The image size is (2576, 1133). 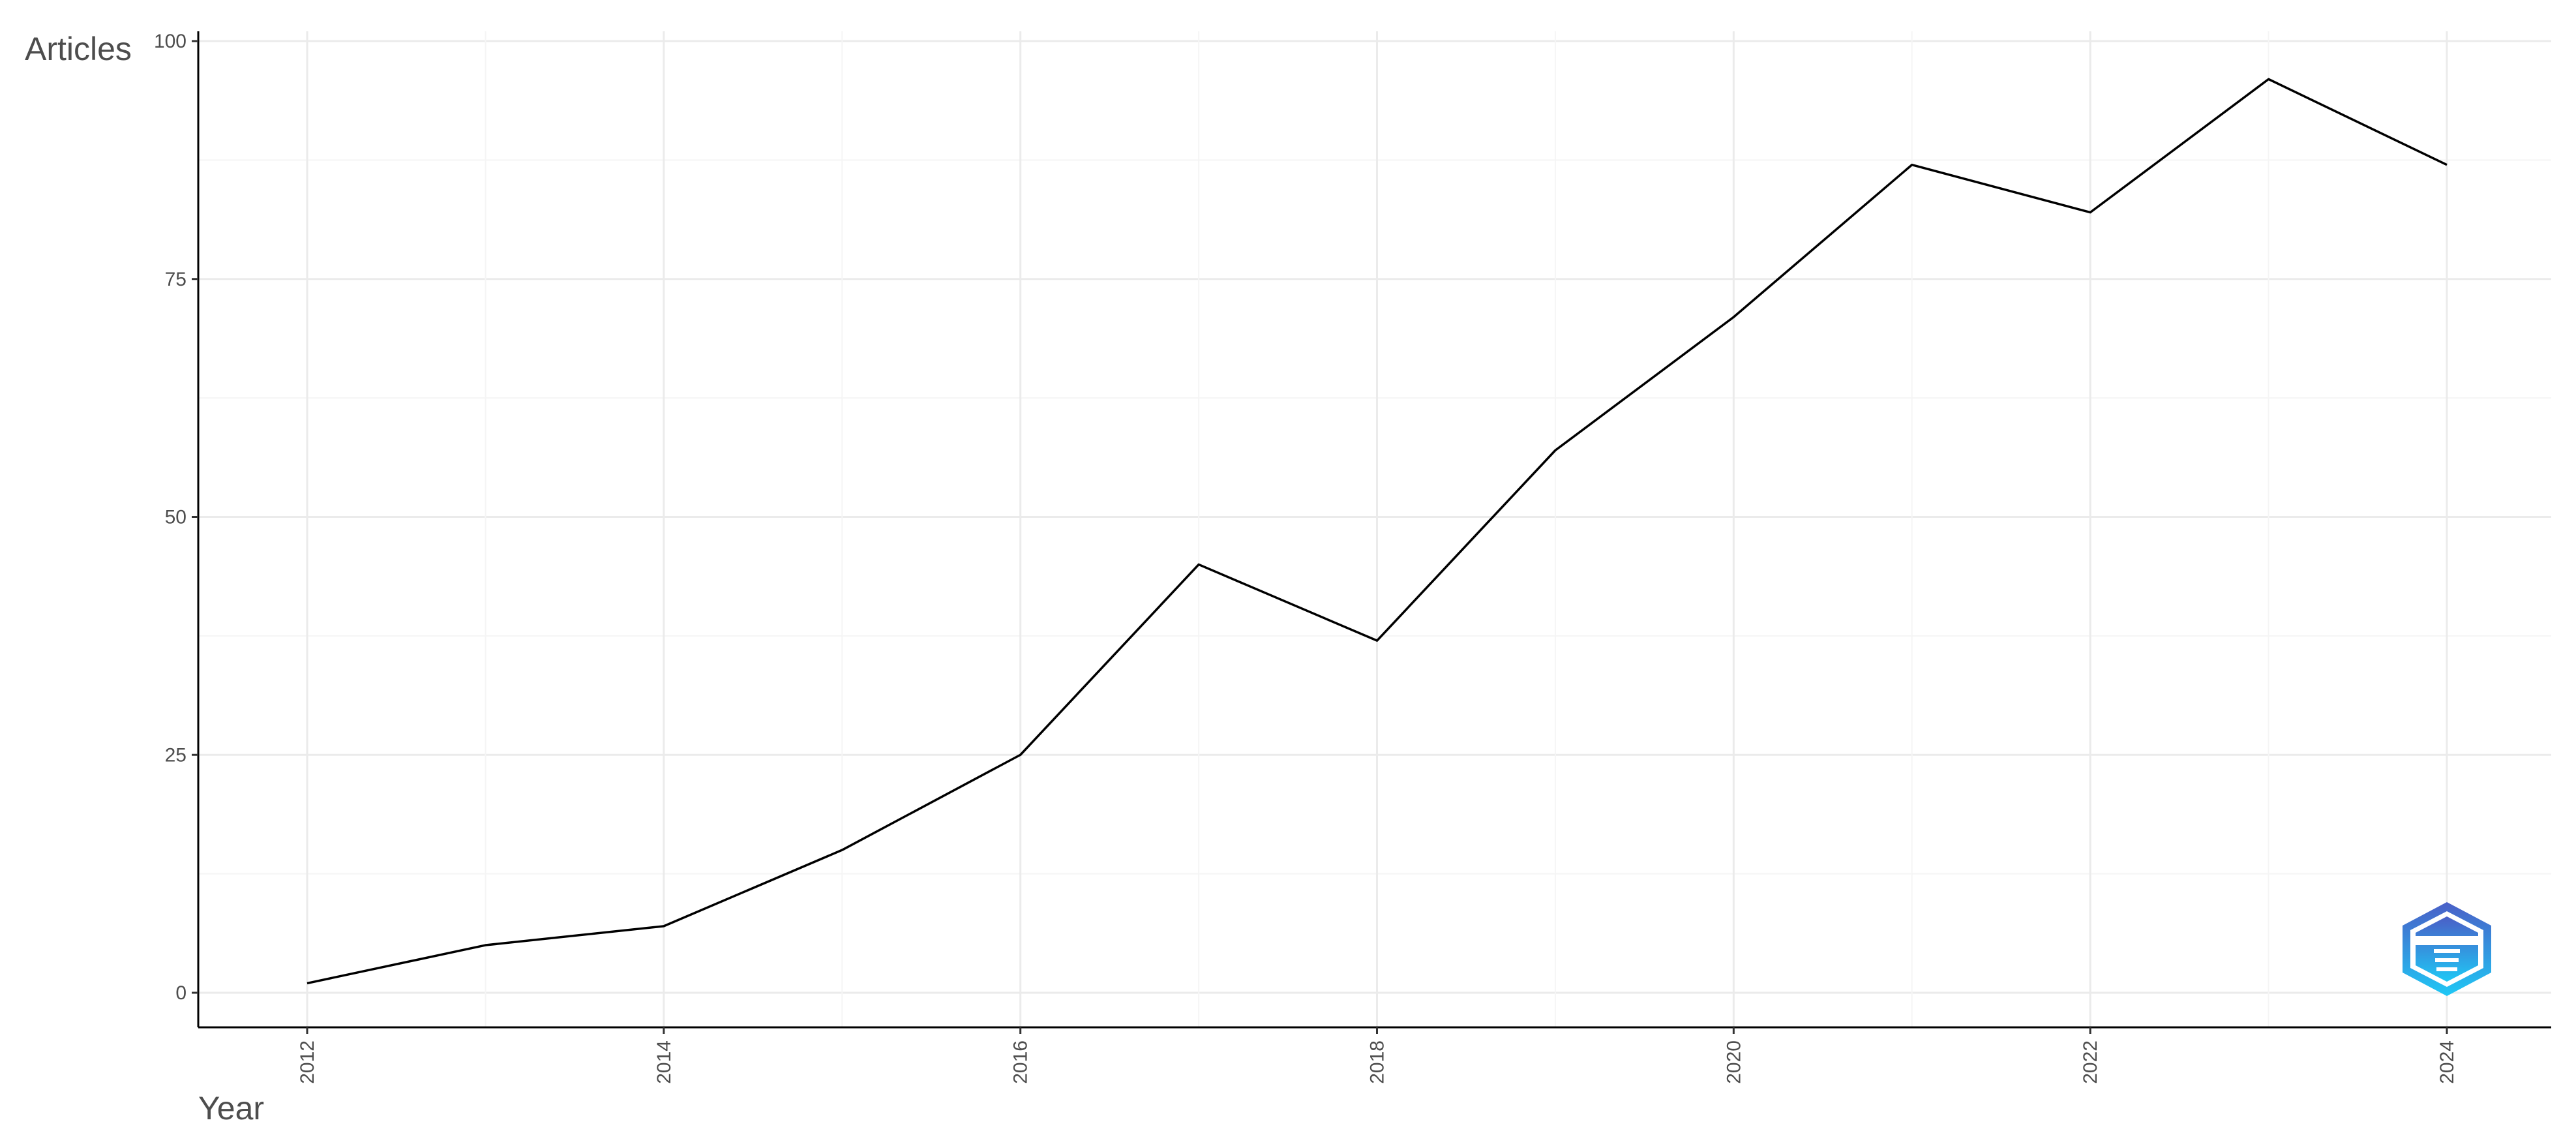 I want to click on x-axis-title: Year, so click(x=231, y=1108).